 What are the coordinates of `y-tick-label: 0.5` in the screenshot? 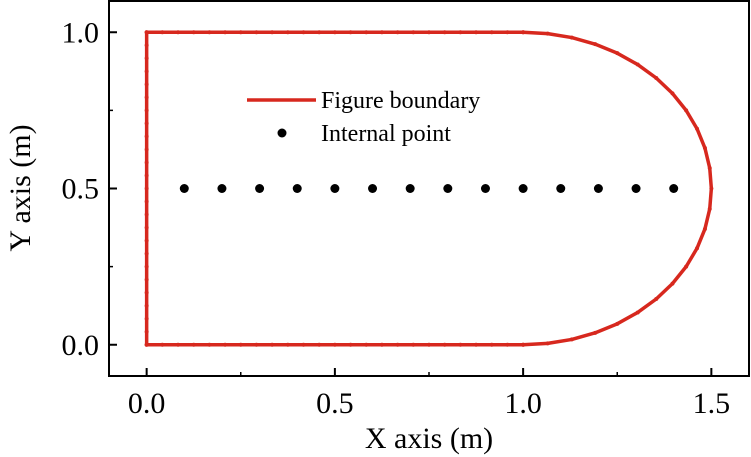 It's located at (81, 189).